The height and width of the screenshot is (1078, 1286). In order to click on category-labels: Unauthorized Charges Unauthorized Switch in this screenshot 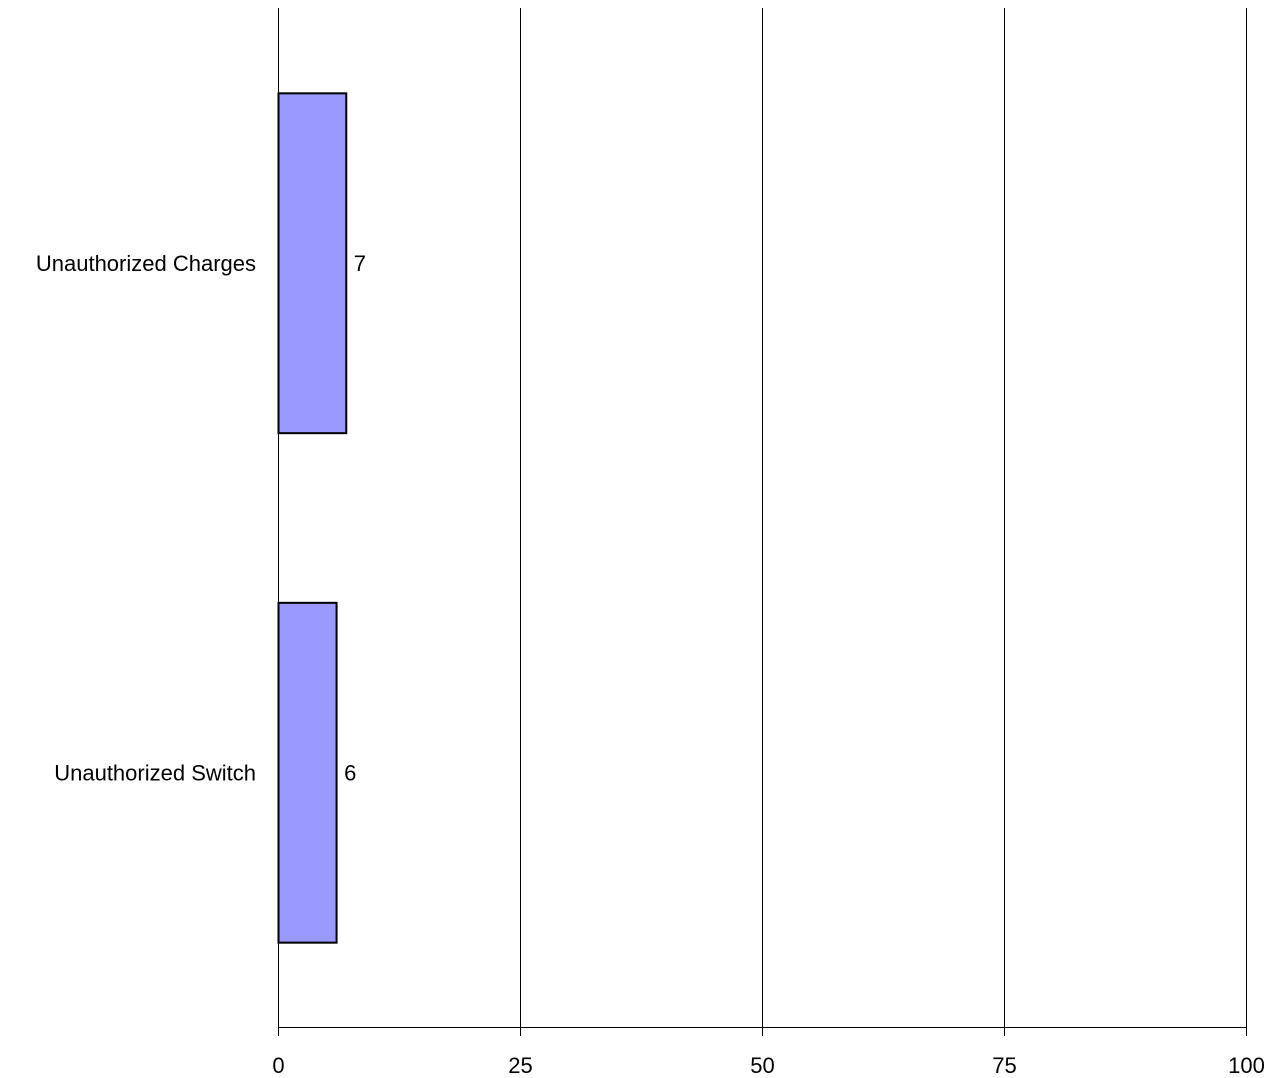, I will do `click(146, 518)`.